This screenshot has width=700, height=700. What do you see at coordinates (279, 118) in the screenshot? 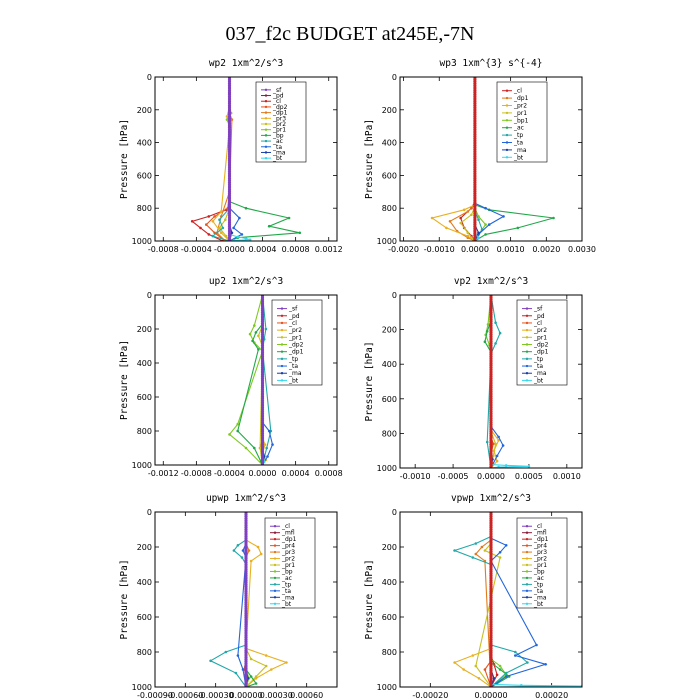
I see `legend-label: _pr3` at bounding box center [279, 118].